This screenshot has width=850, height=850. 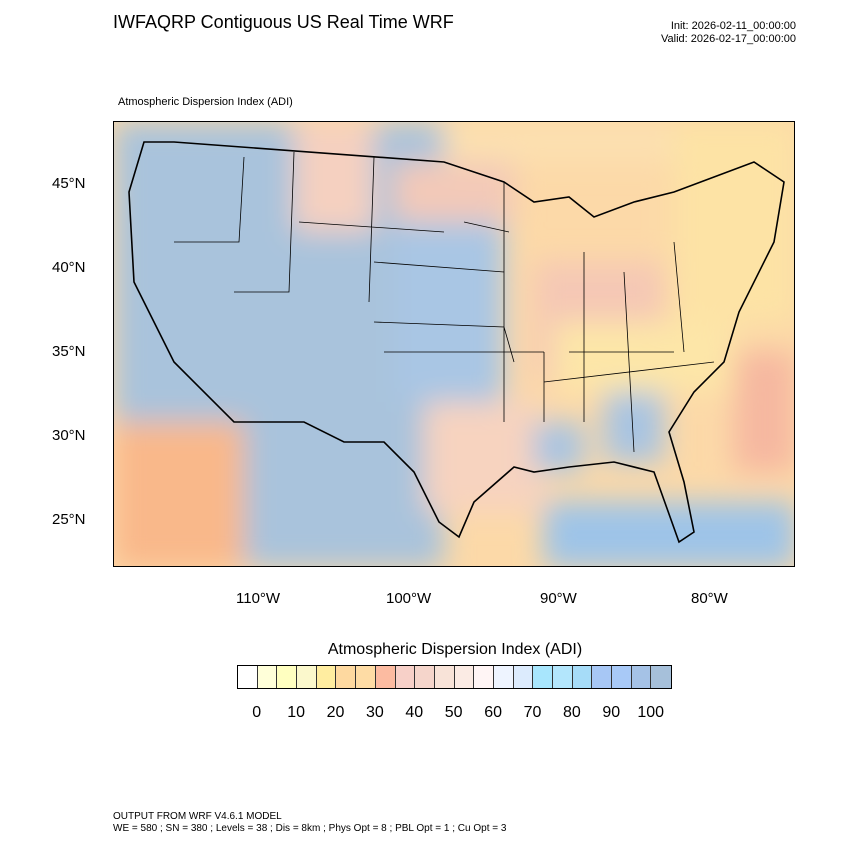 I want to click on lon-label-90: 90°W, so click(x=558, y=598).